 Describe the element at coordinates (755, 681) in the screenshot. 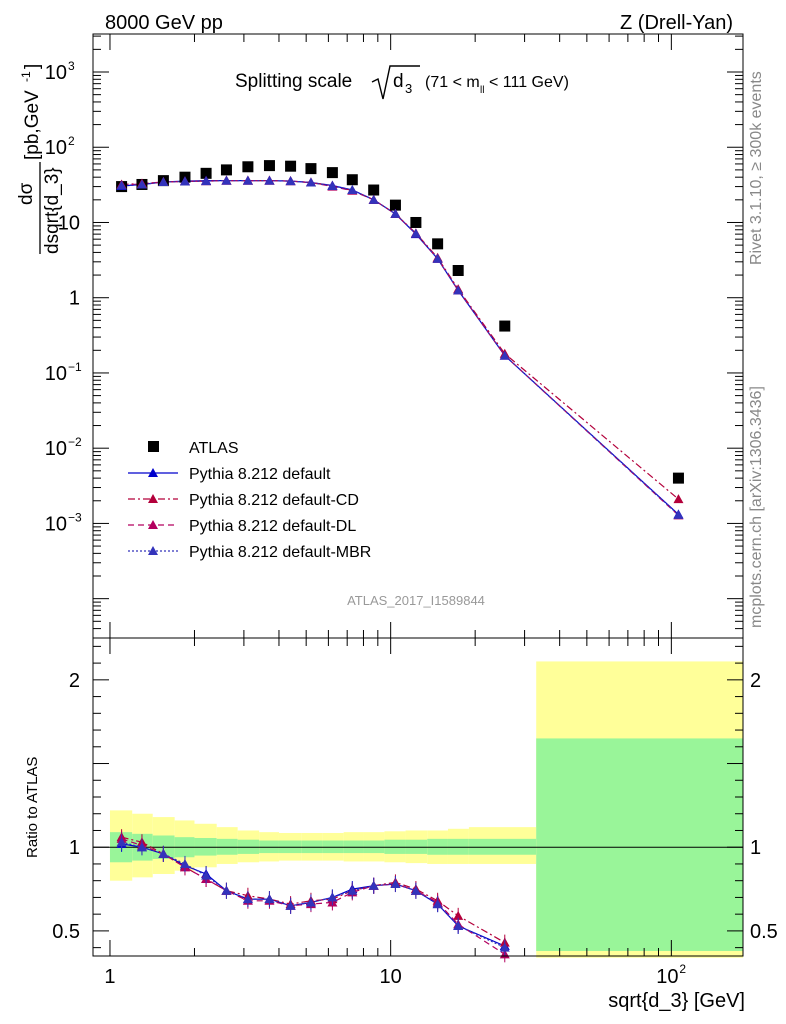

I see `ratio-ytick-label-right: 2` at that location.